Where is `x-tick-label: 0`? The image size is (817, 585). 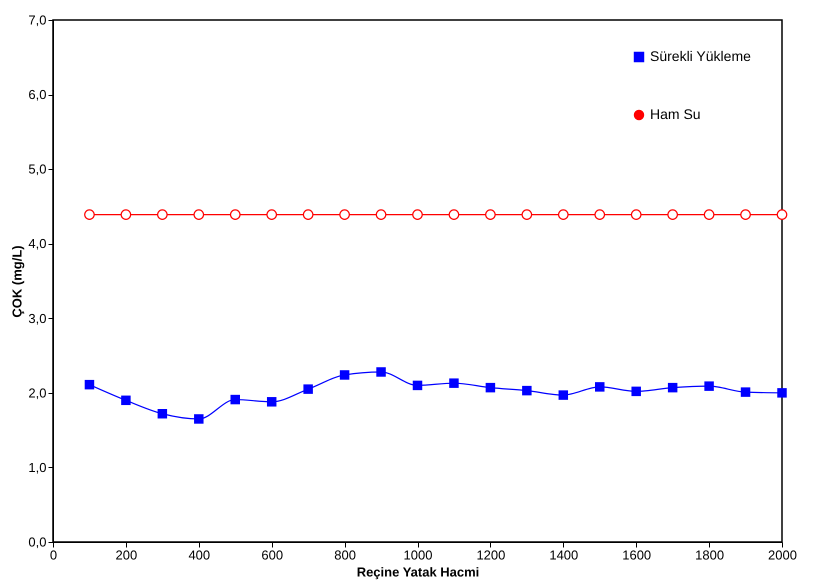
x-tick-label: 0 is located at coordinates (54, 555).